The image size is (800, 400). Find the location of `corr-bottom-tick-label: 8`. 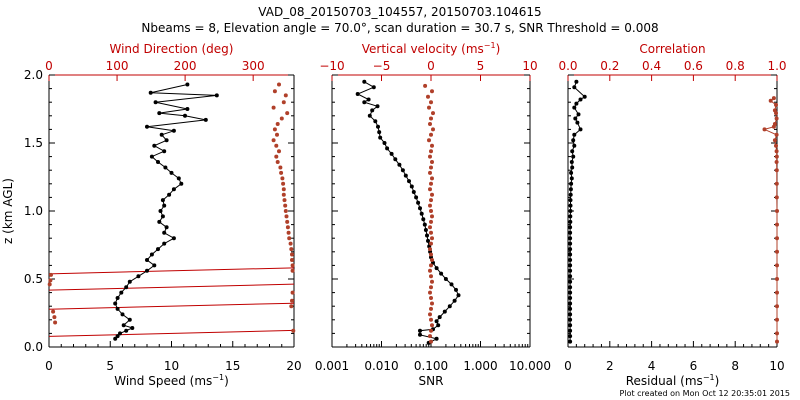

corr-bottom-tick-label: 8 is located at coordinates (735, 366).